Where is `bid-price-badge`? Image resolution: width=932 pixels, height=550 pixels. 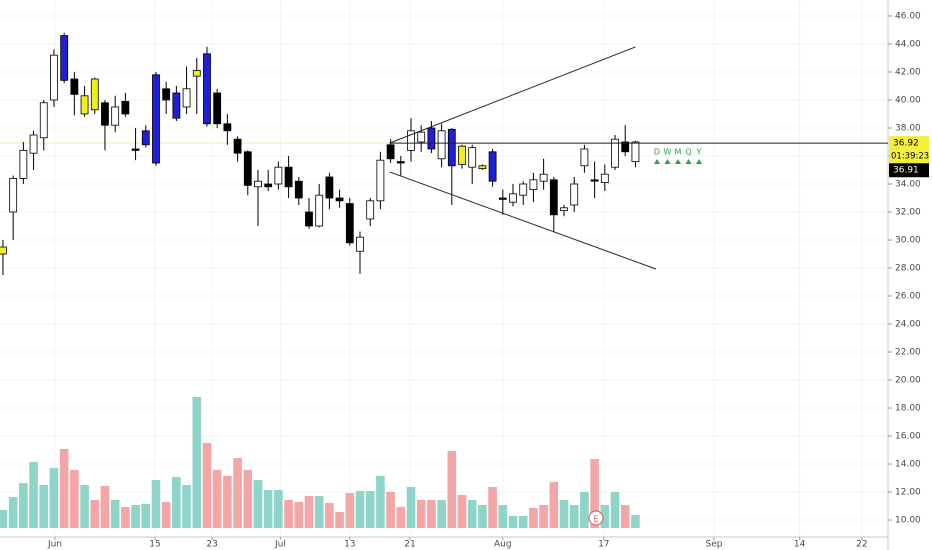 bid-price-badge is located at coordinates (909, 170).